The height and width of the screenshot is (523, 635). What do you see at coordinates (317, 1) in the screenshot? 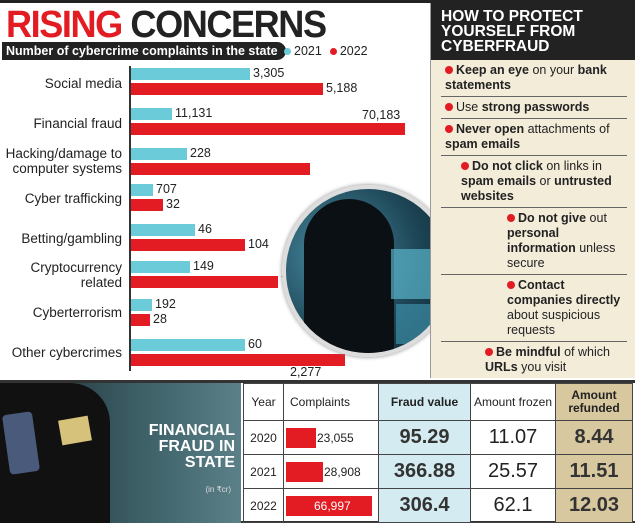
I see `top-rule` at bounding box center [317, 1].